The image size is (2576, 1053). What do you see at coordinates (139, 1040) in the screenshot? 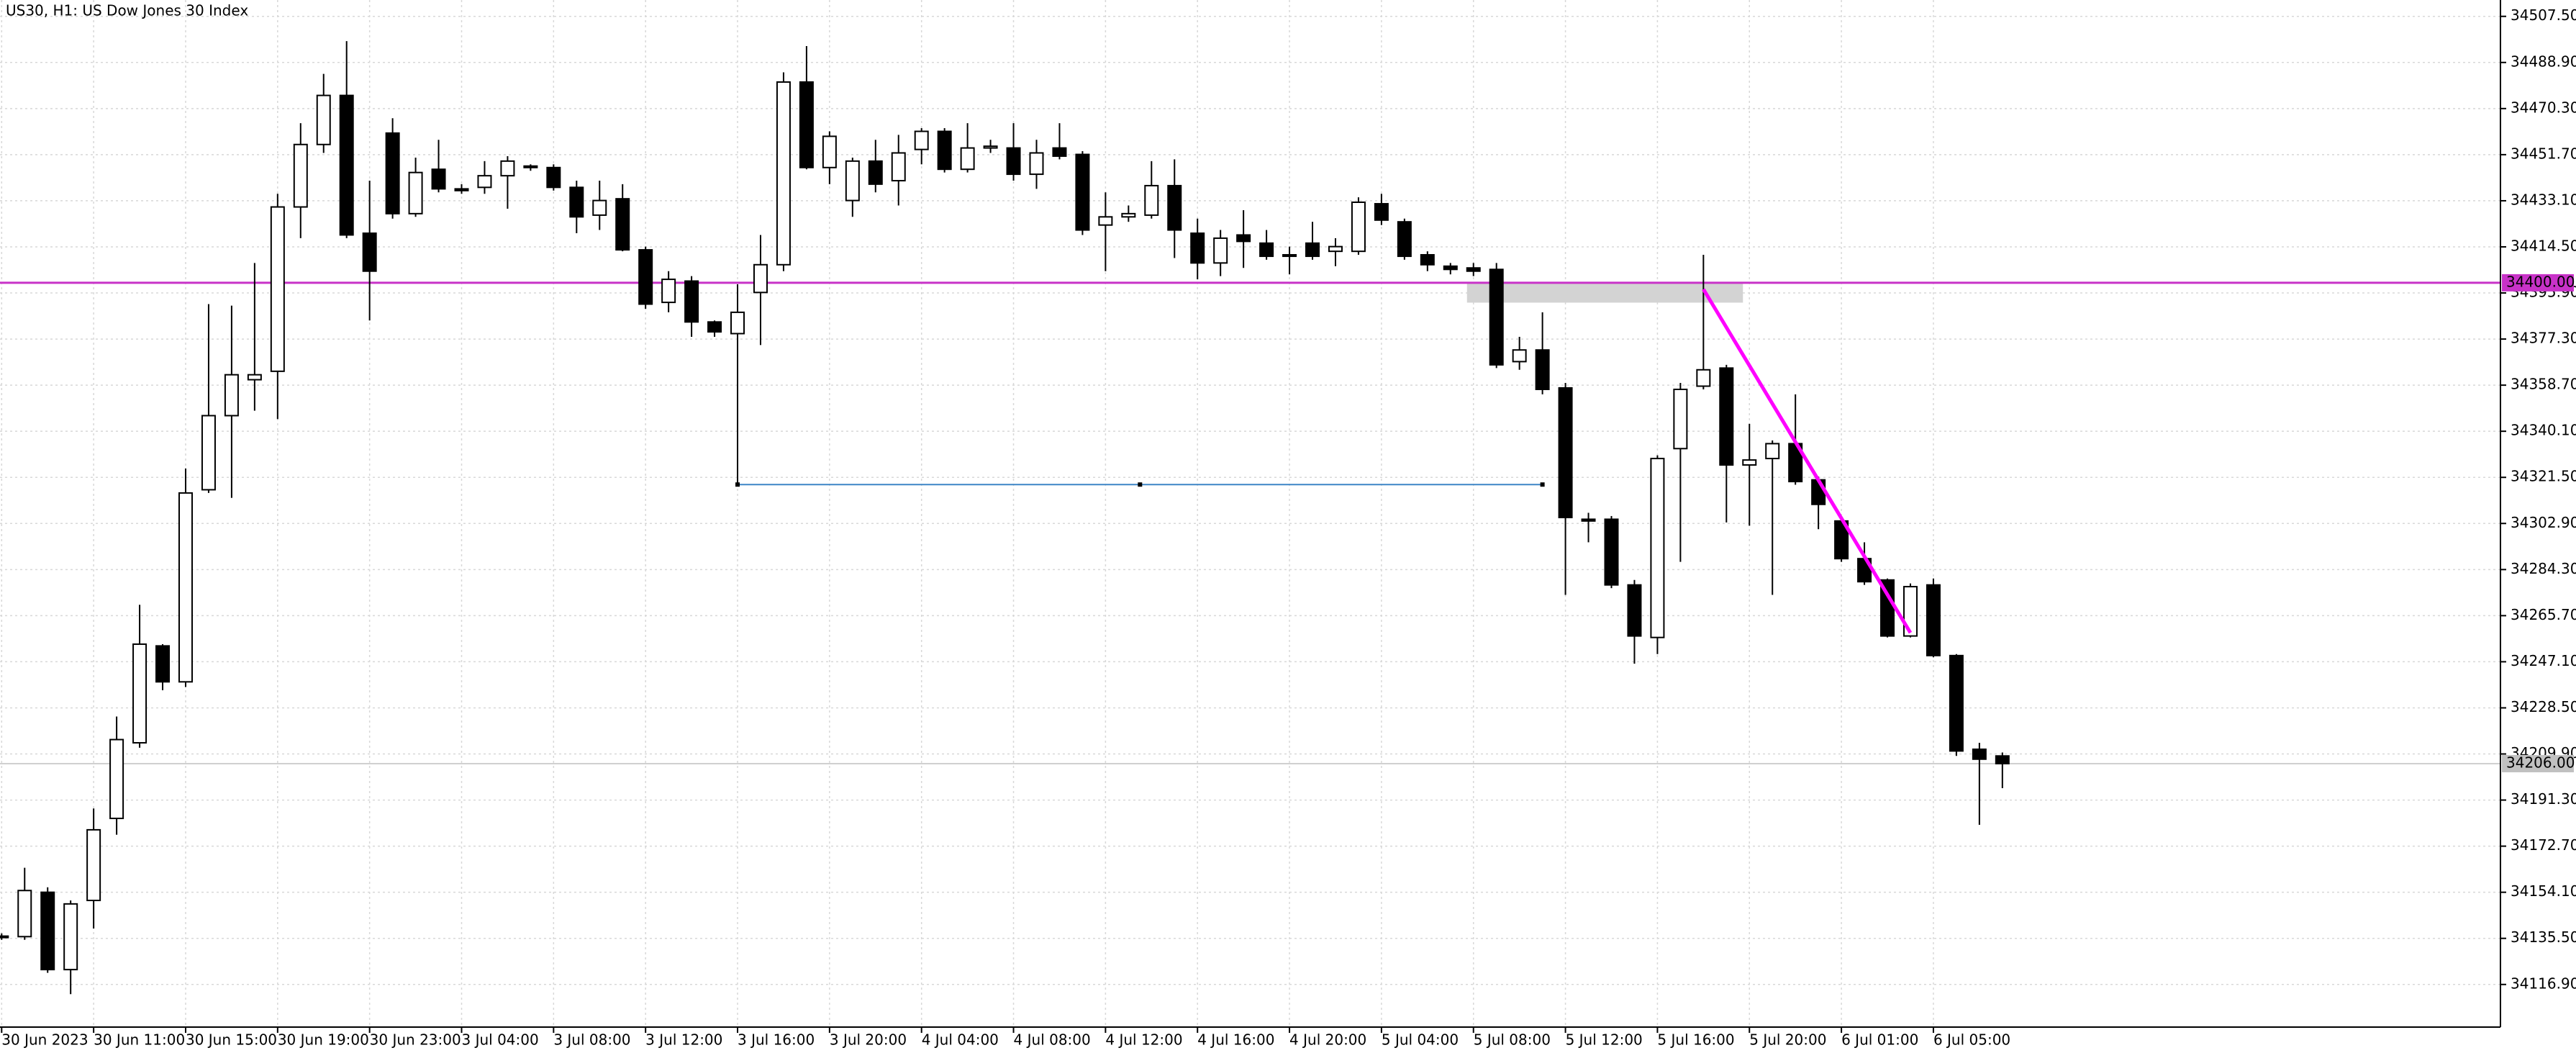
I see `x-tick-label: 30 Jun 11:00` at bounding box center [139, 1040].